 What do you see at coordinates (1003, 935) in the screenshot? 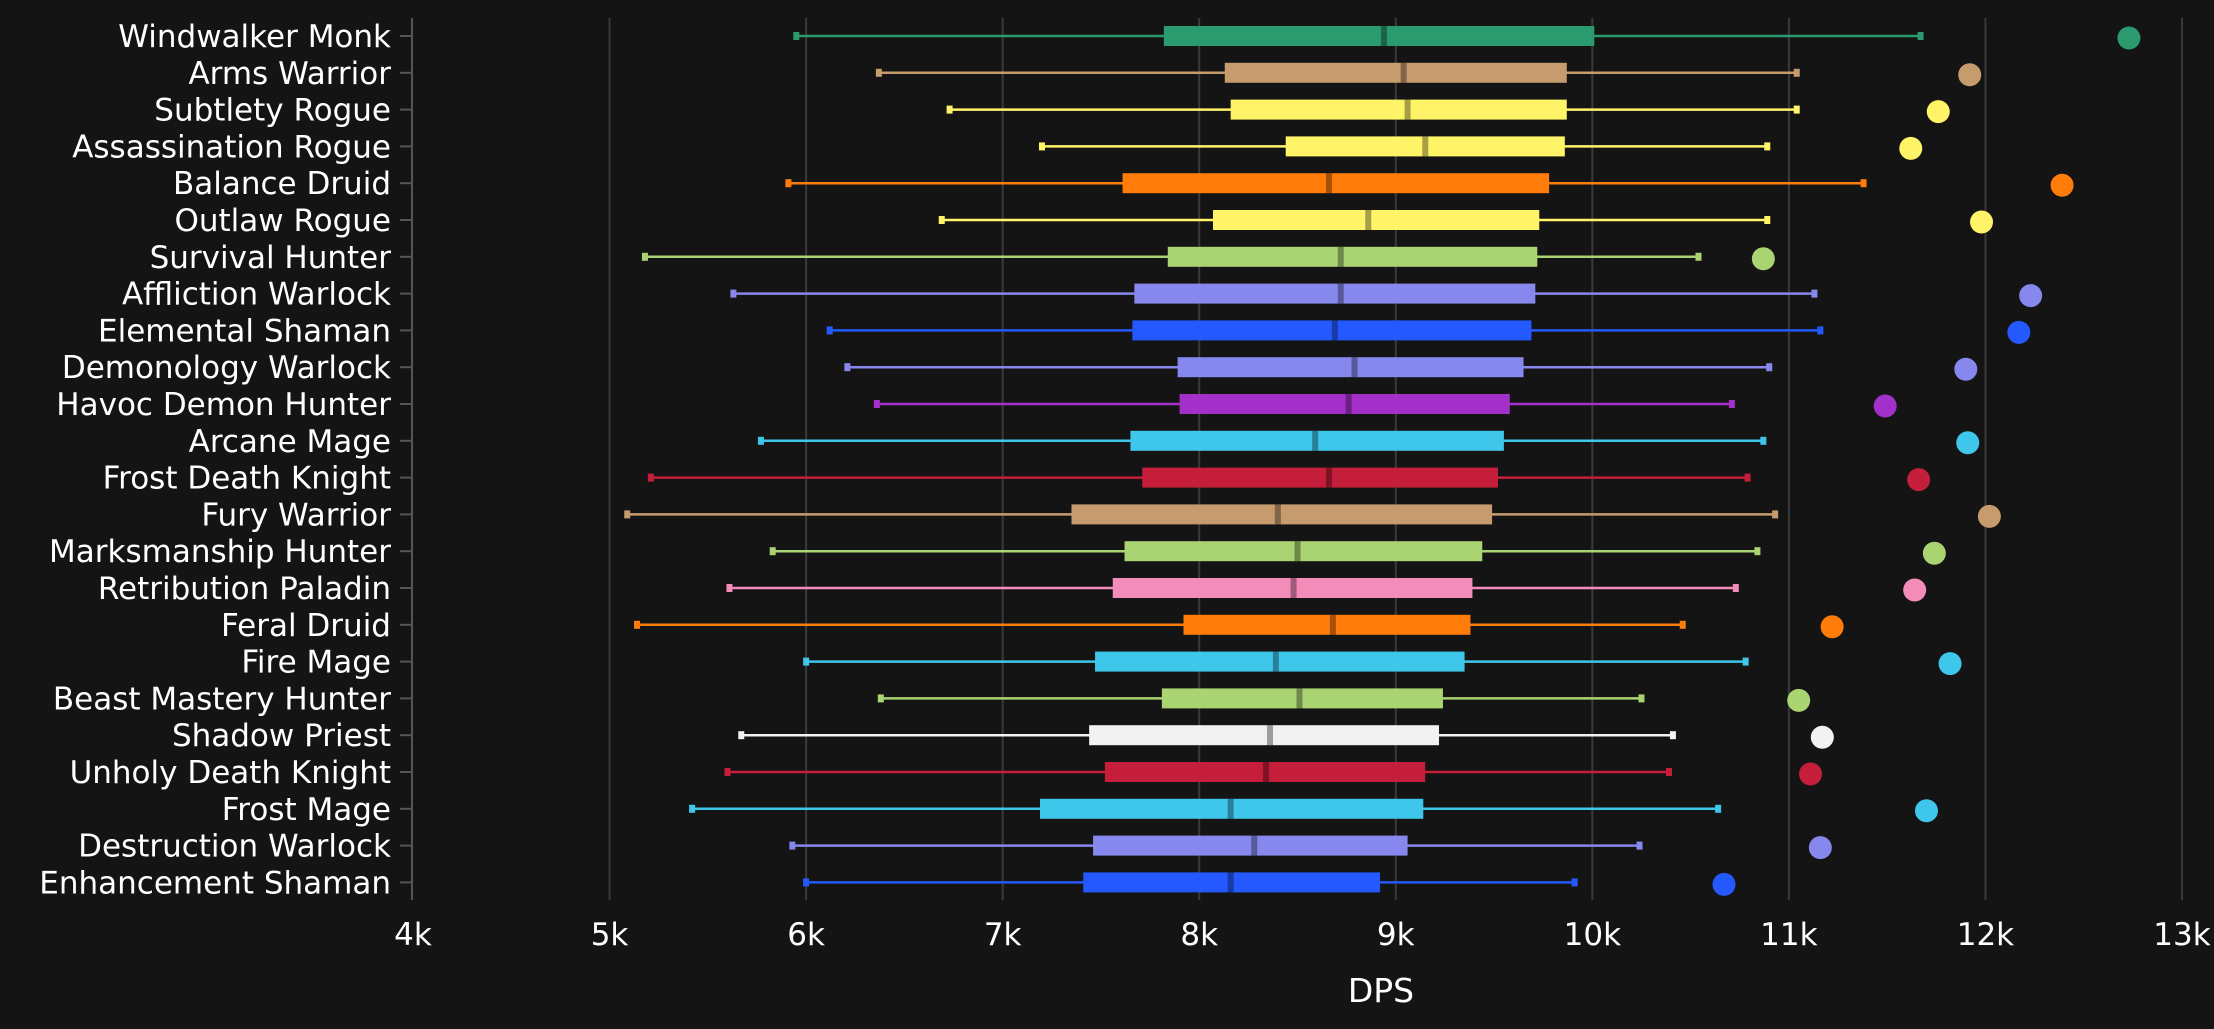
I see `x-tick-label: 7k` at bounding box center [1003, 935].